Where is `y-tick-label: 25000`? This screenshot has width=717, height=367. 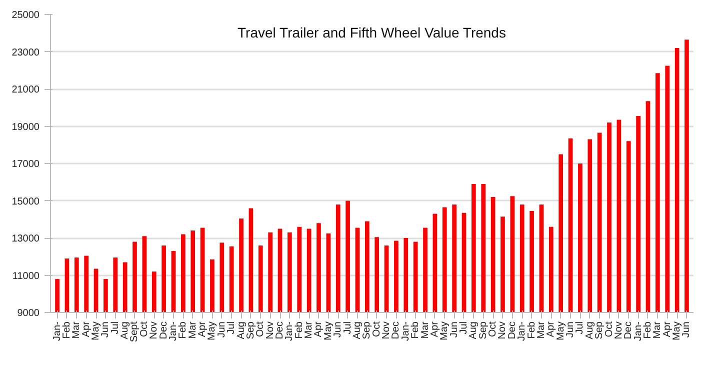
y-tick-label: 25000 is located at coordinates (26, 15).